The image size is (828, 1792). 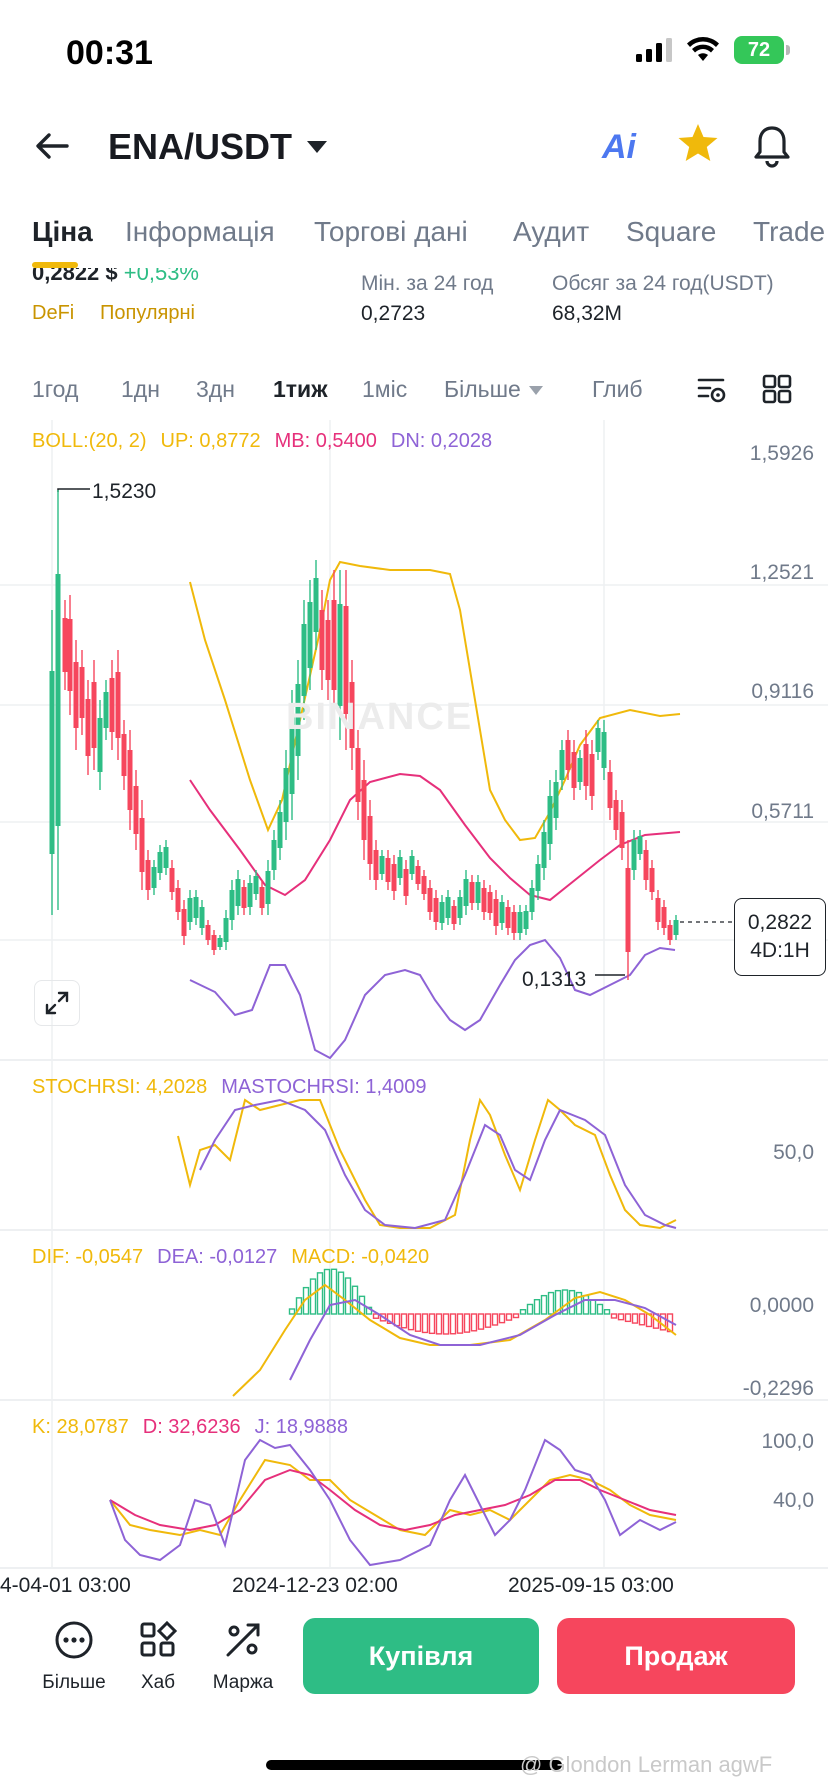 I want to click on tab-info: Інформація, so click(x=200, y=231).